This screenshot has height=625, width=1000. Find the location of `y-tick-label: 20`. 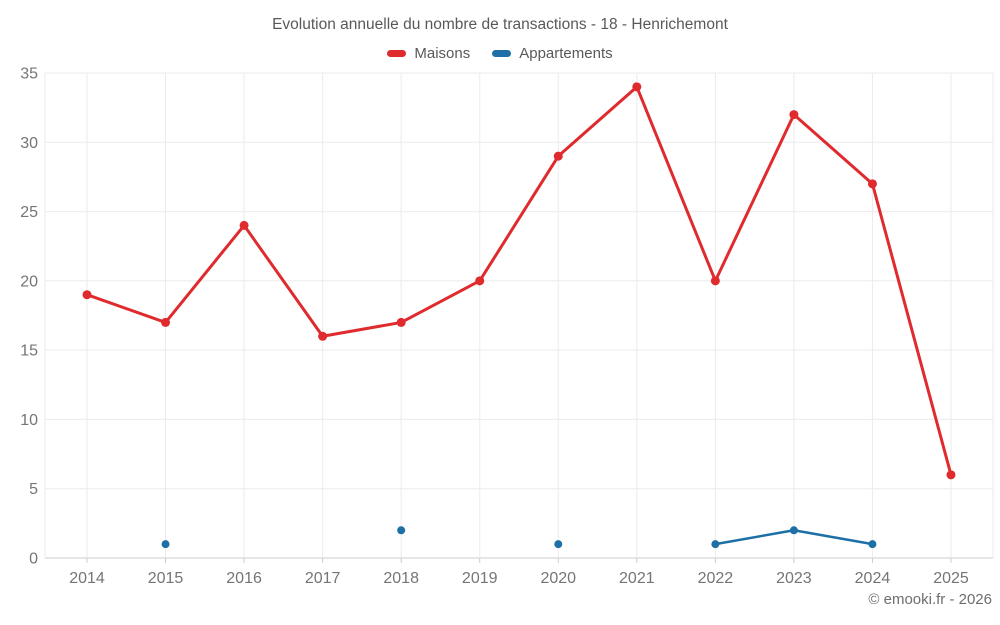

y-tick-label: 20 is located at coordinates (29, 281).